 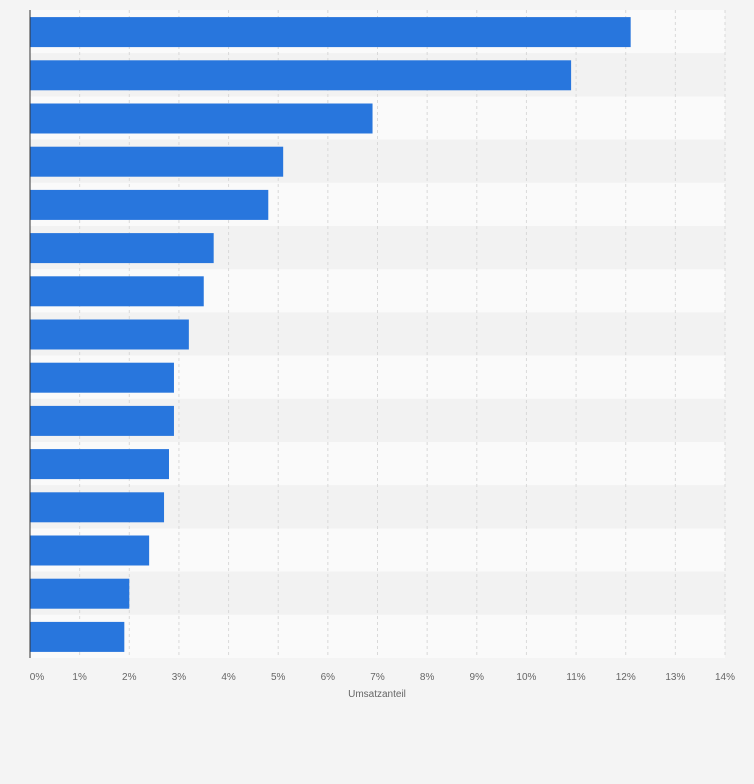 I want to click on x-tick-label: 5%, so click(x=278, y=677).